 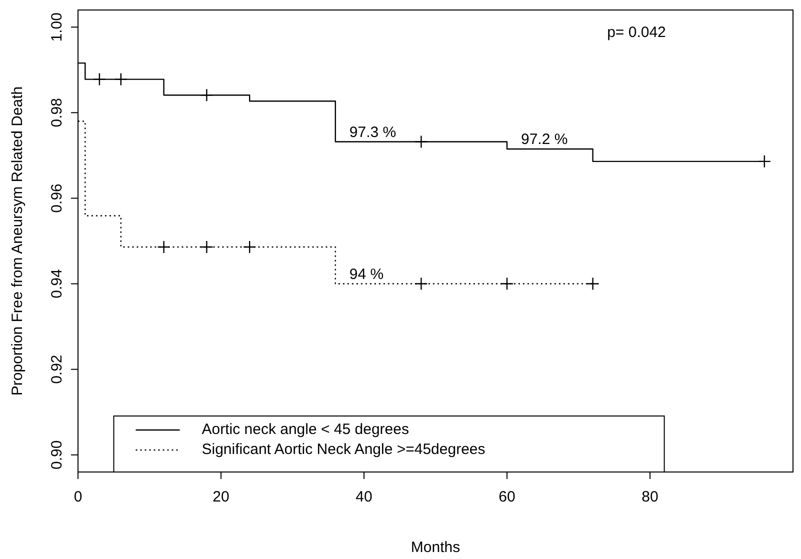 I want to click on y-tick-label: 0.96, so click(x=57, y=198).